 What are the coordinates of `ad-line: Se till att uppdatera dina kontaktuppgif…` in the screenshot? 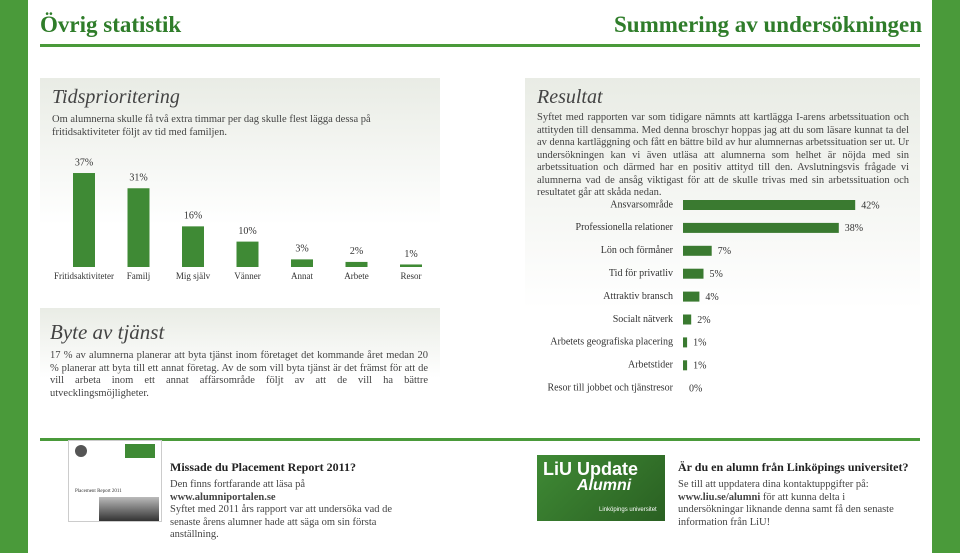 It's located at (773, 484).